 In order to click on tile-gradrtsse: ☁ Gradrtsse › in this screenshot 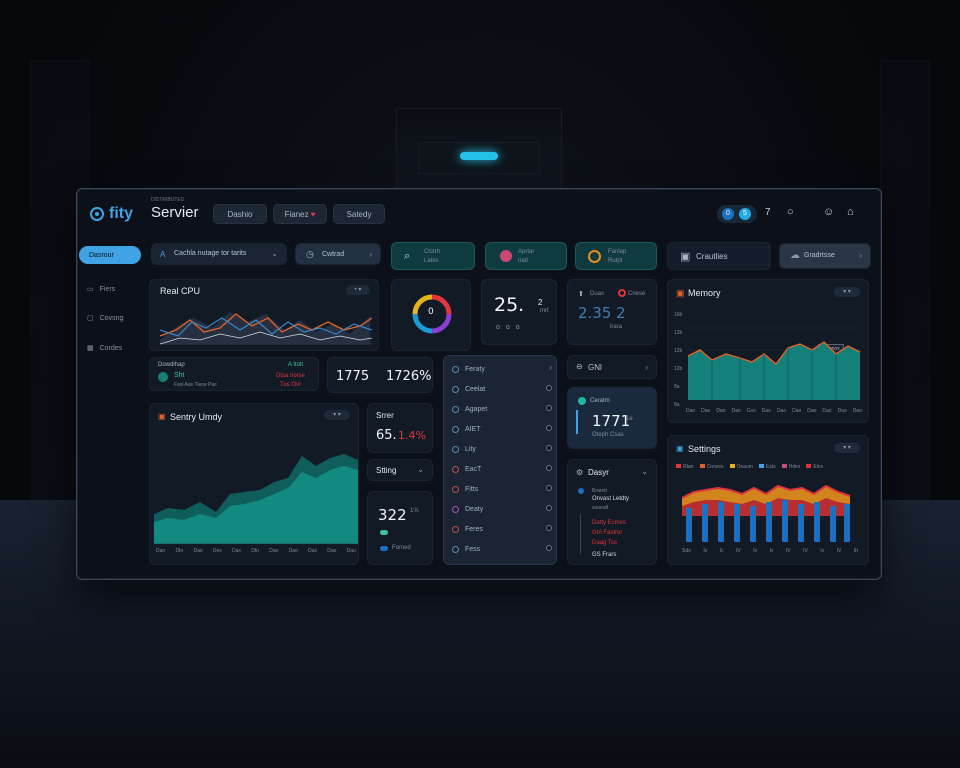, I will do `click(825, 256)`.